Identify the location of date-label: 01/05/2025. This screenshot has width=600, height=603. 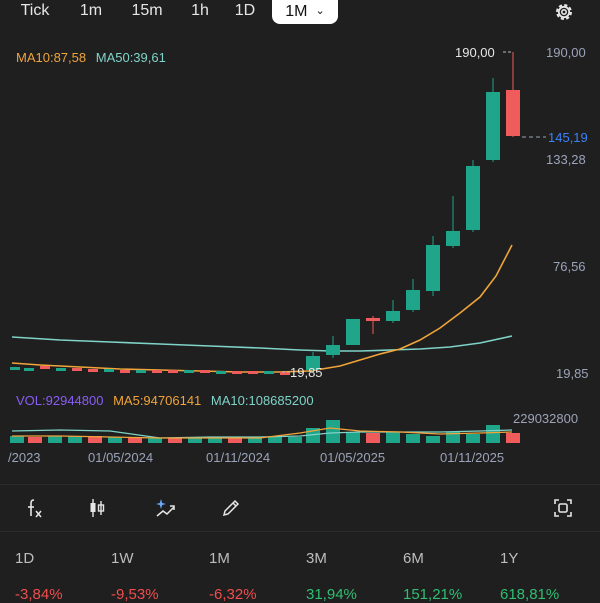
(352, 457).